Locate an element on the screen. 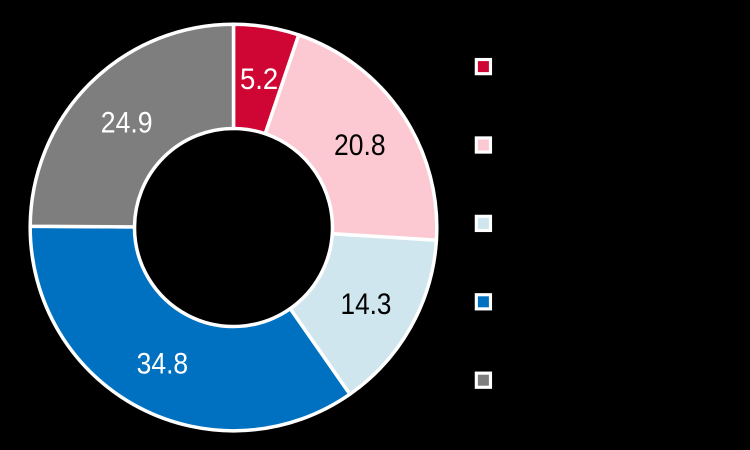 The height and width of the screenshot is (450, 750). svg-text: 34.8 is located at coordinates (163, 363).